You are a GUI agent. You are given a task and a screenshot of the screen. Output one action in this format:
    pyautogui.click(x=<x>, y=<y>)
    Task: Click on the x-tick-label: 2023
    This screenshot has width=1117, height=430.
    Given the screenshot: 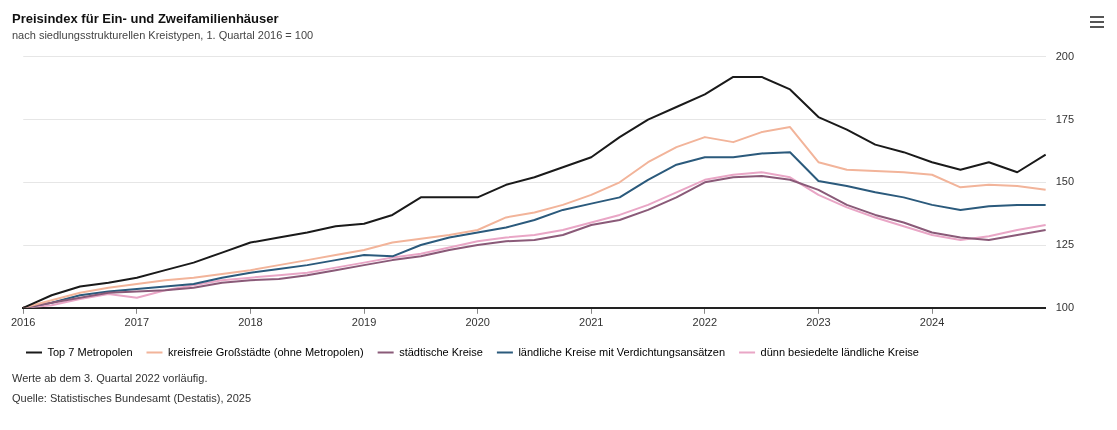 What is the action you would take?
    pyautogui.click(x=818, y=322)
    